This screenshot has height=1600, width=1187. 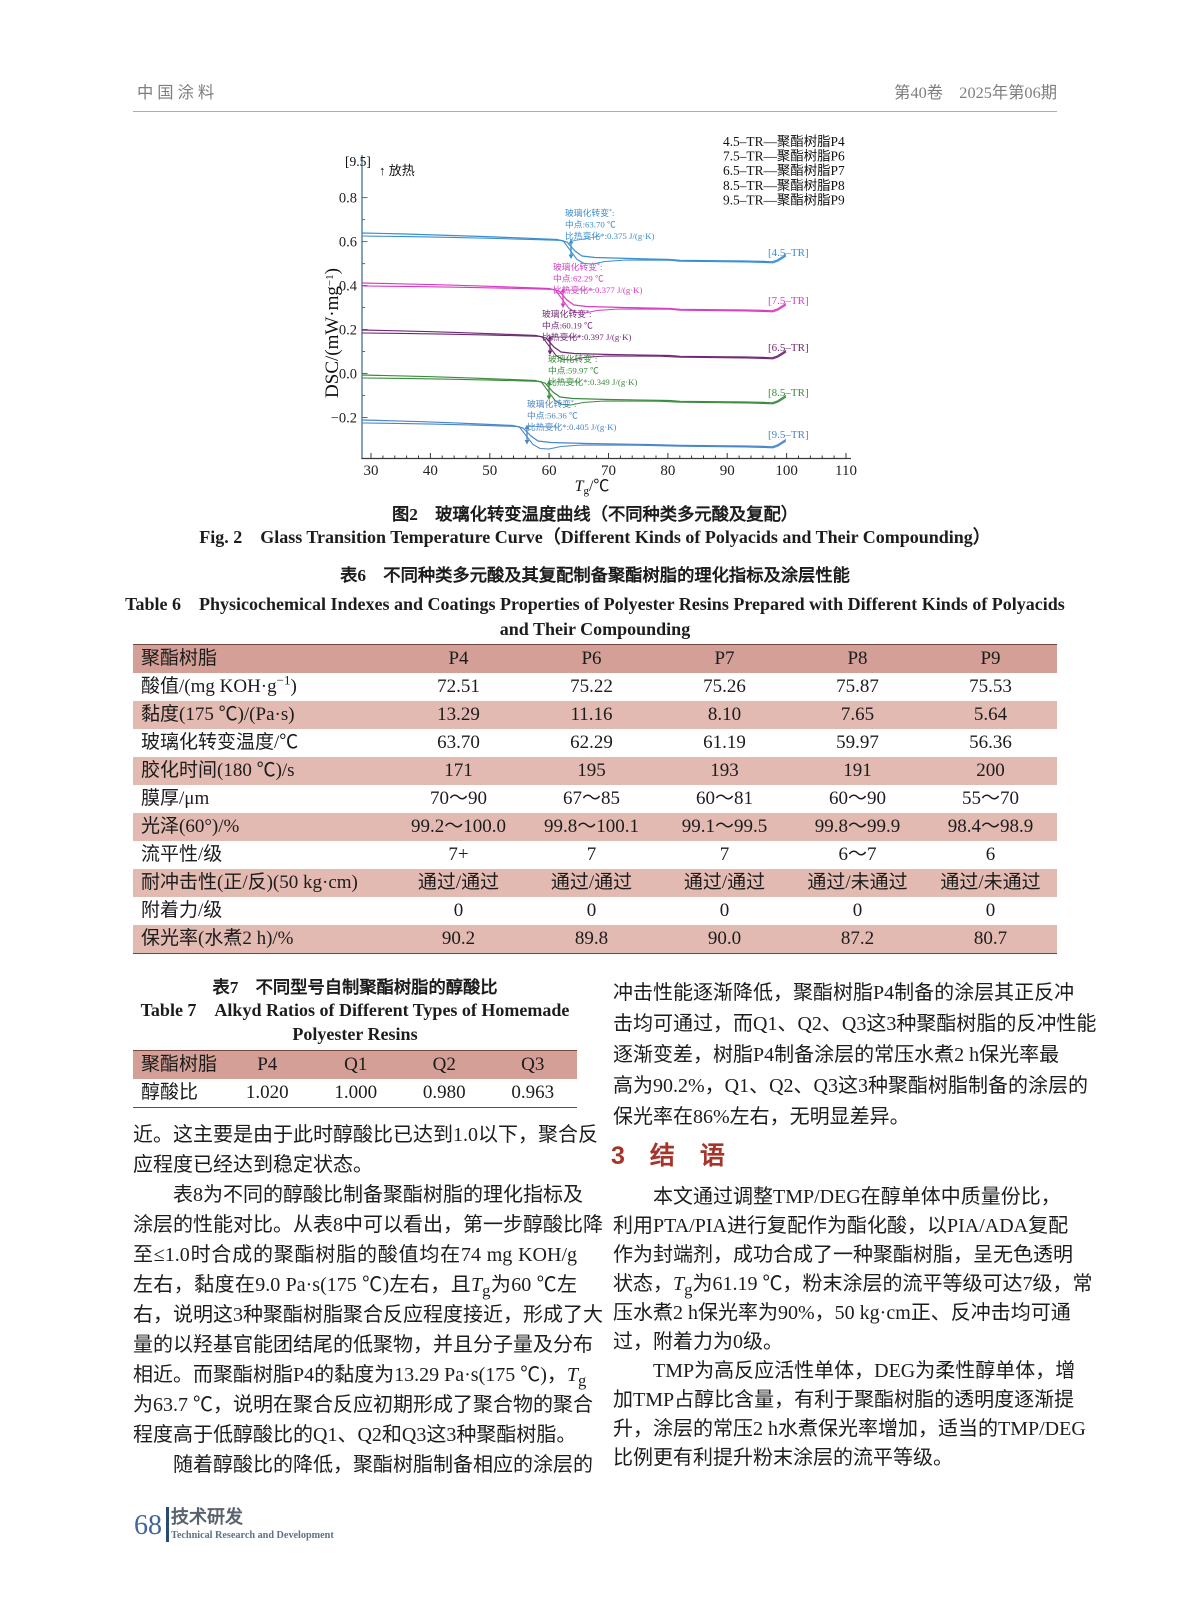 I want to click on svg-text: [9.5], so click(x=358, y=161).